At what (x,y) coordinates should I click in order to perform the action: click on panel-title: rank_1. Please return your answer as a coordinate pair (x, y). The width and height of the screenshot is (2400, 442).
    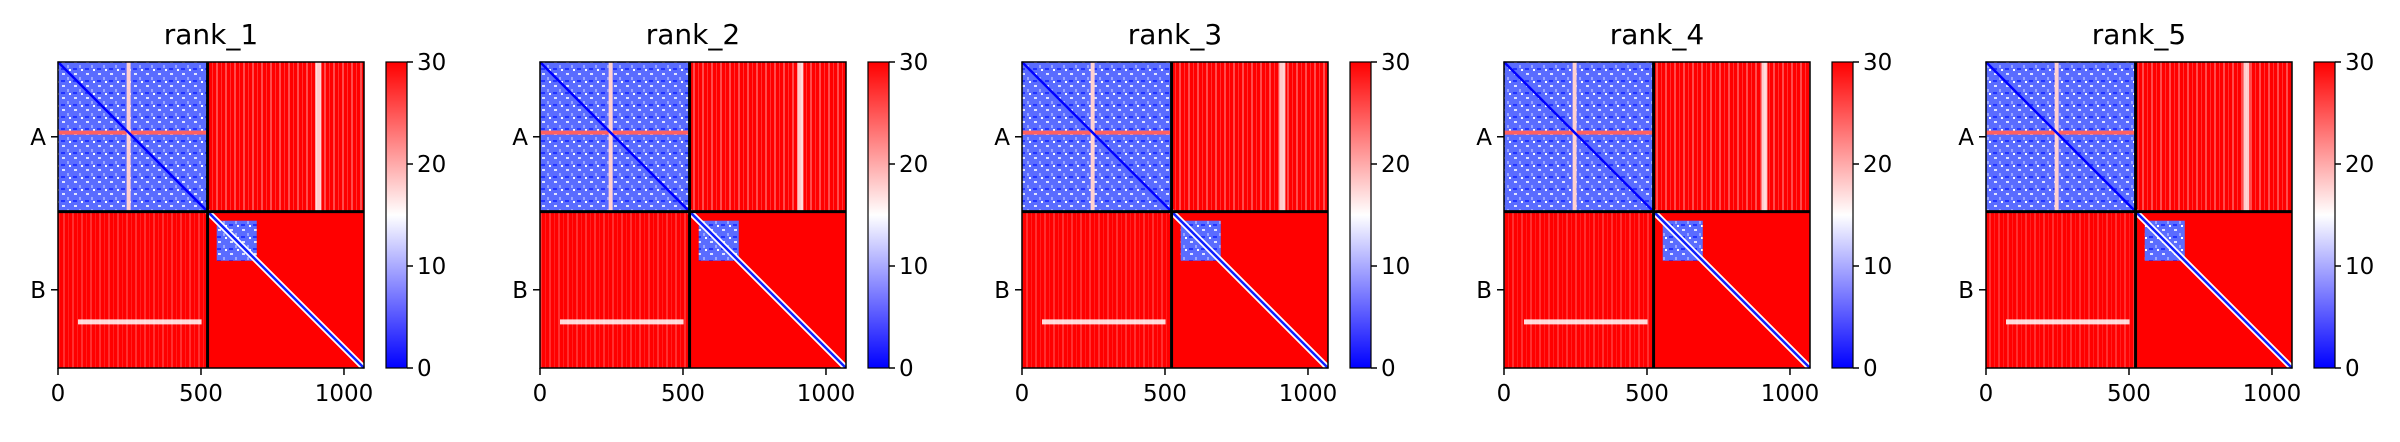
    Looking at the image, I should click on (211, 34).